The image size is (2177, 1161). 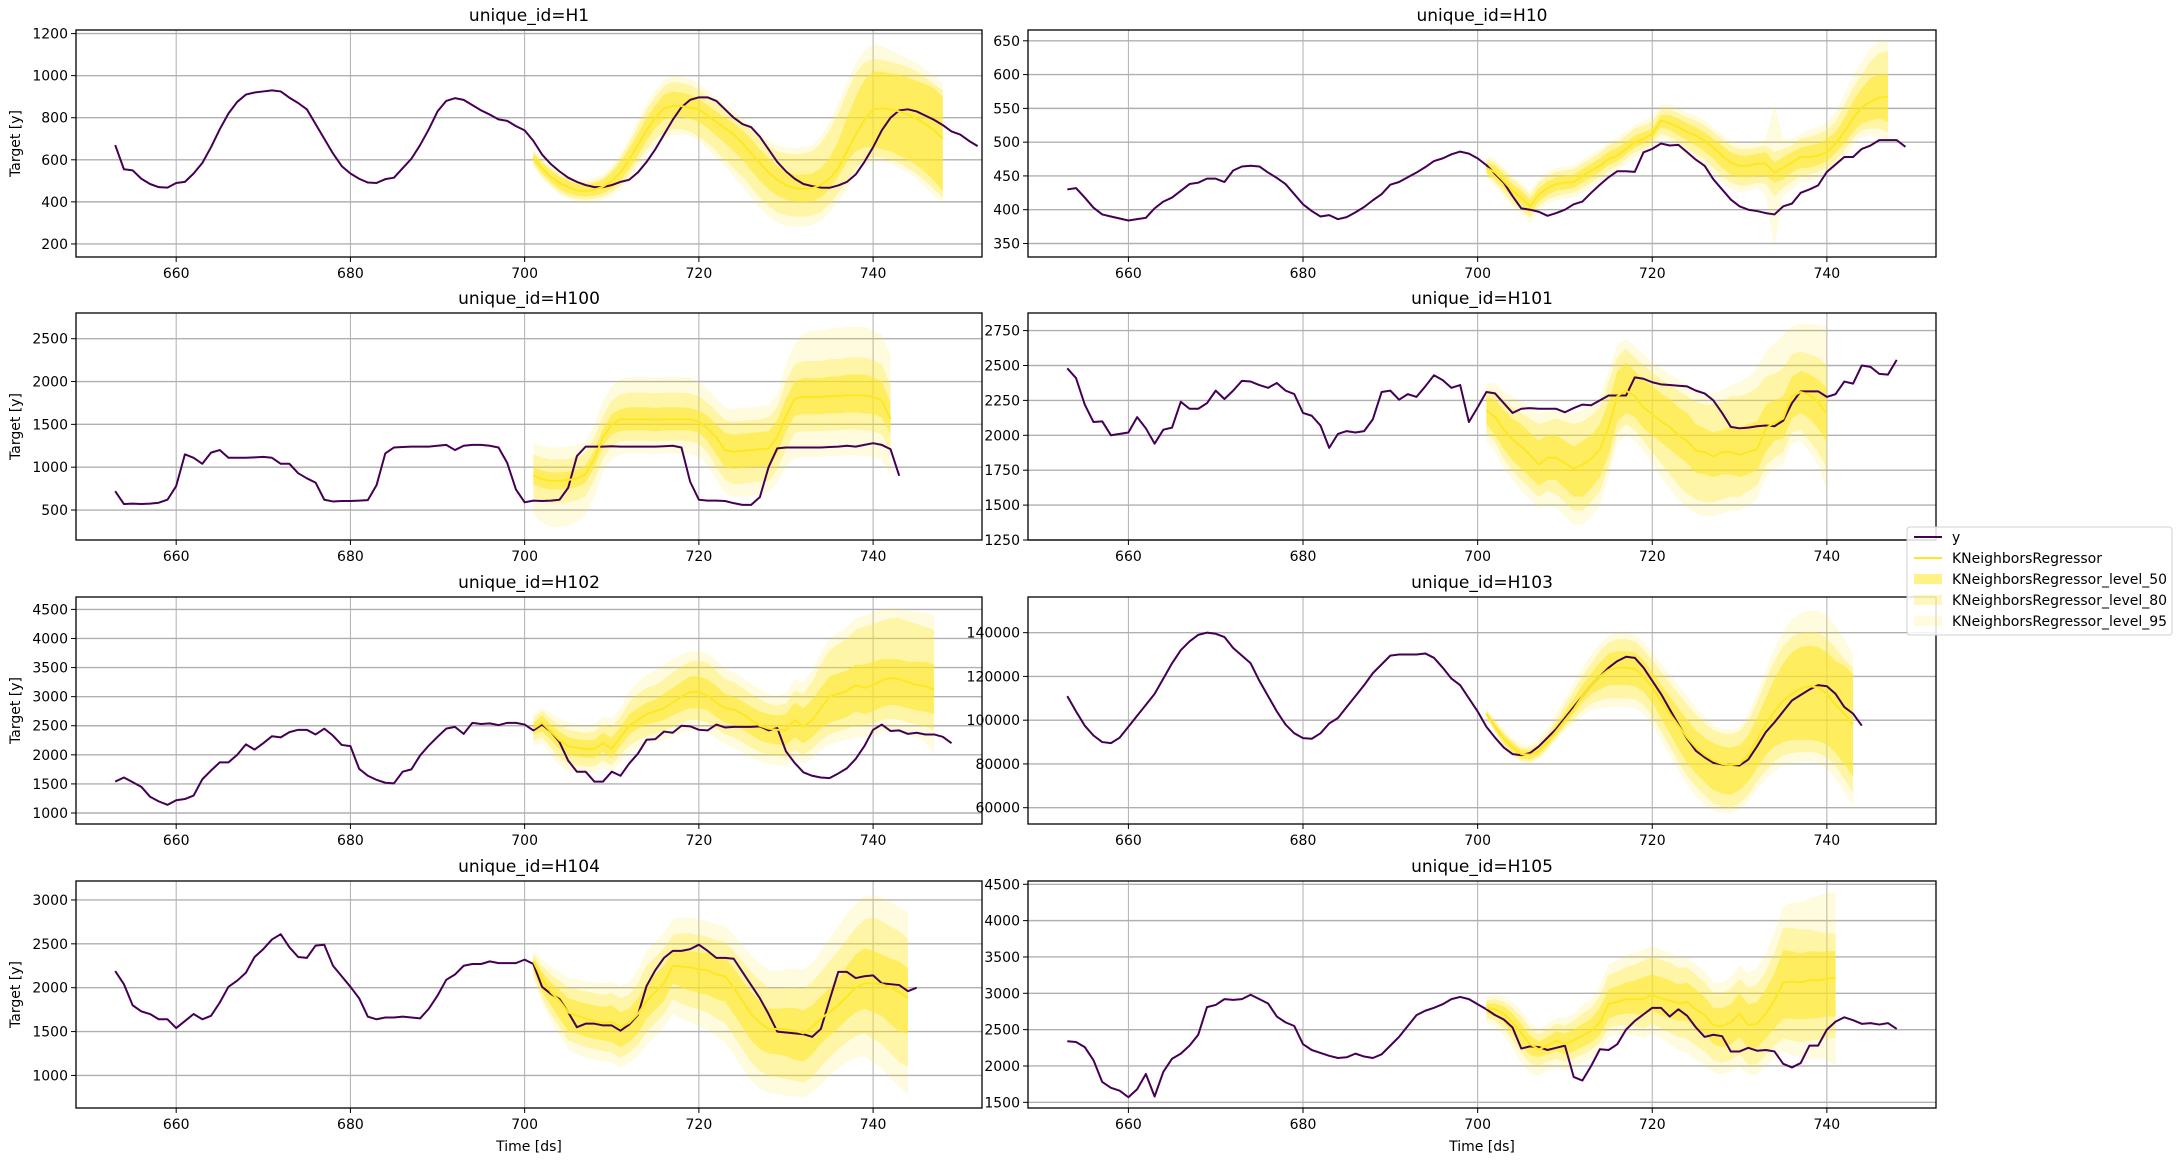 I want to click on subplot-title: unique_id=H100, so click(x=529, y=299).